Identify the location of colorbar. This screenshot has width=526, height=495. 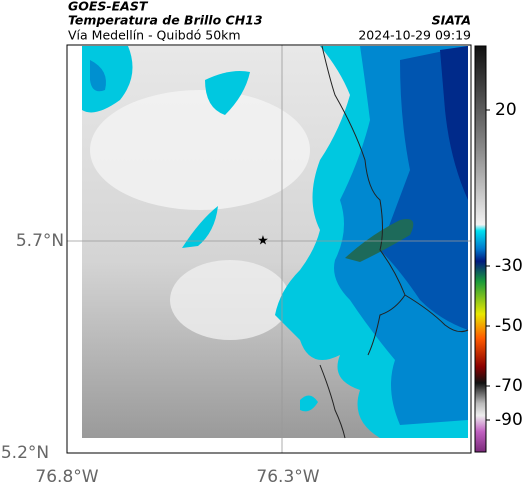
(480, 249).